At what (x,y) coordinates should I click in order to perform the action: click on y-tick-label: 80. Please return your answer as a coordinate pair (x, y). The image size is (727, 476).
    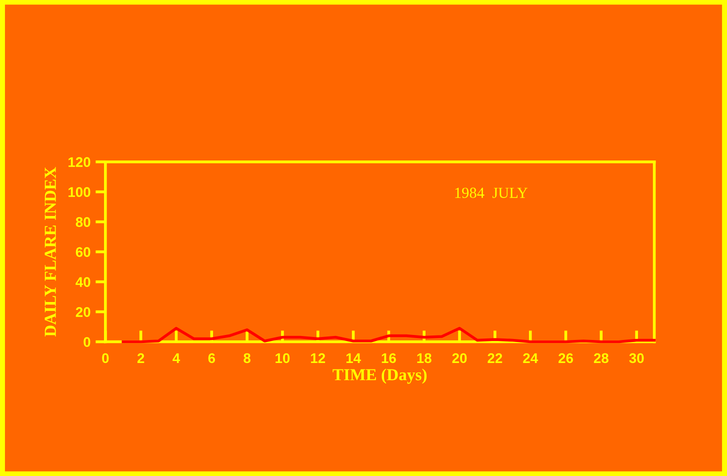
    Looking at the image, I should click on (83, 222).